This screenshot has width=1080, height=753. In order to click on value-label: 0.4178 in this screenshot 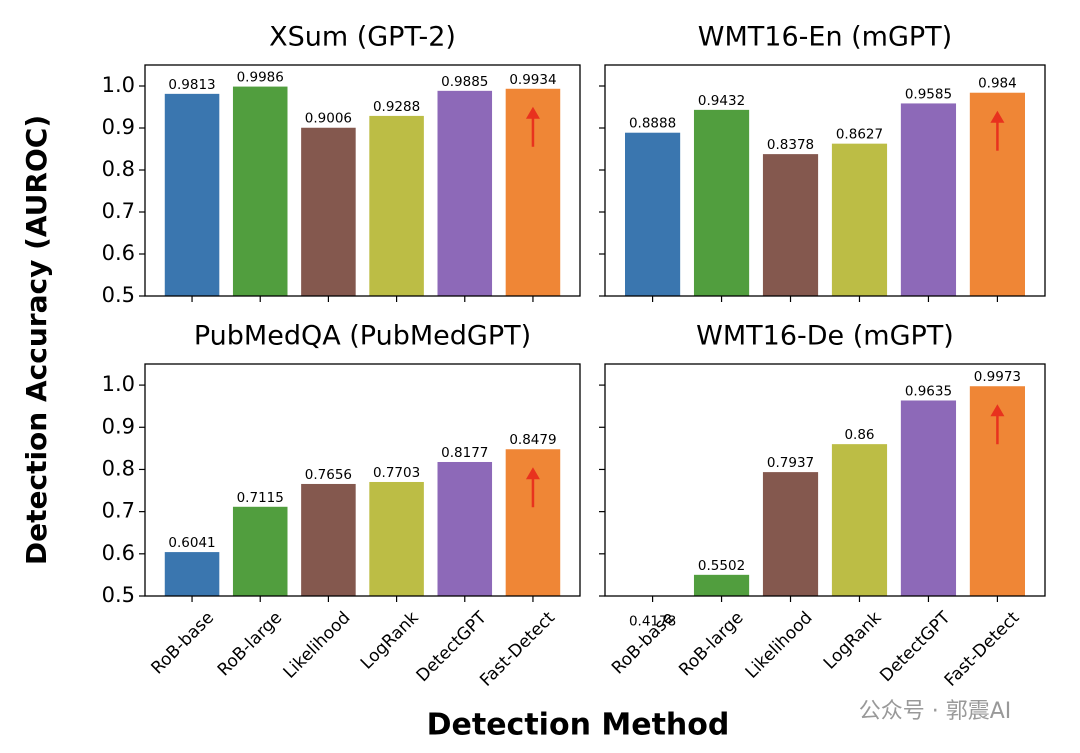, I will do `click(652, 622)`.